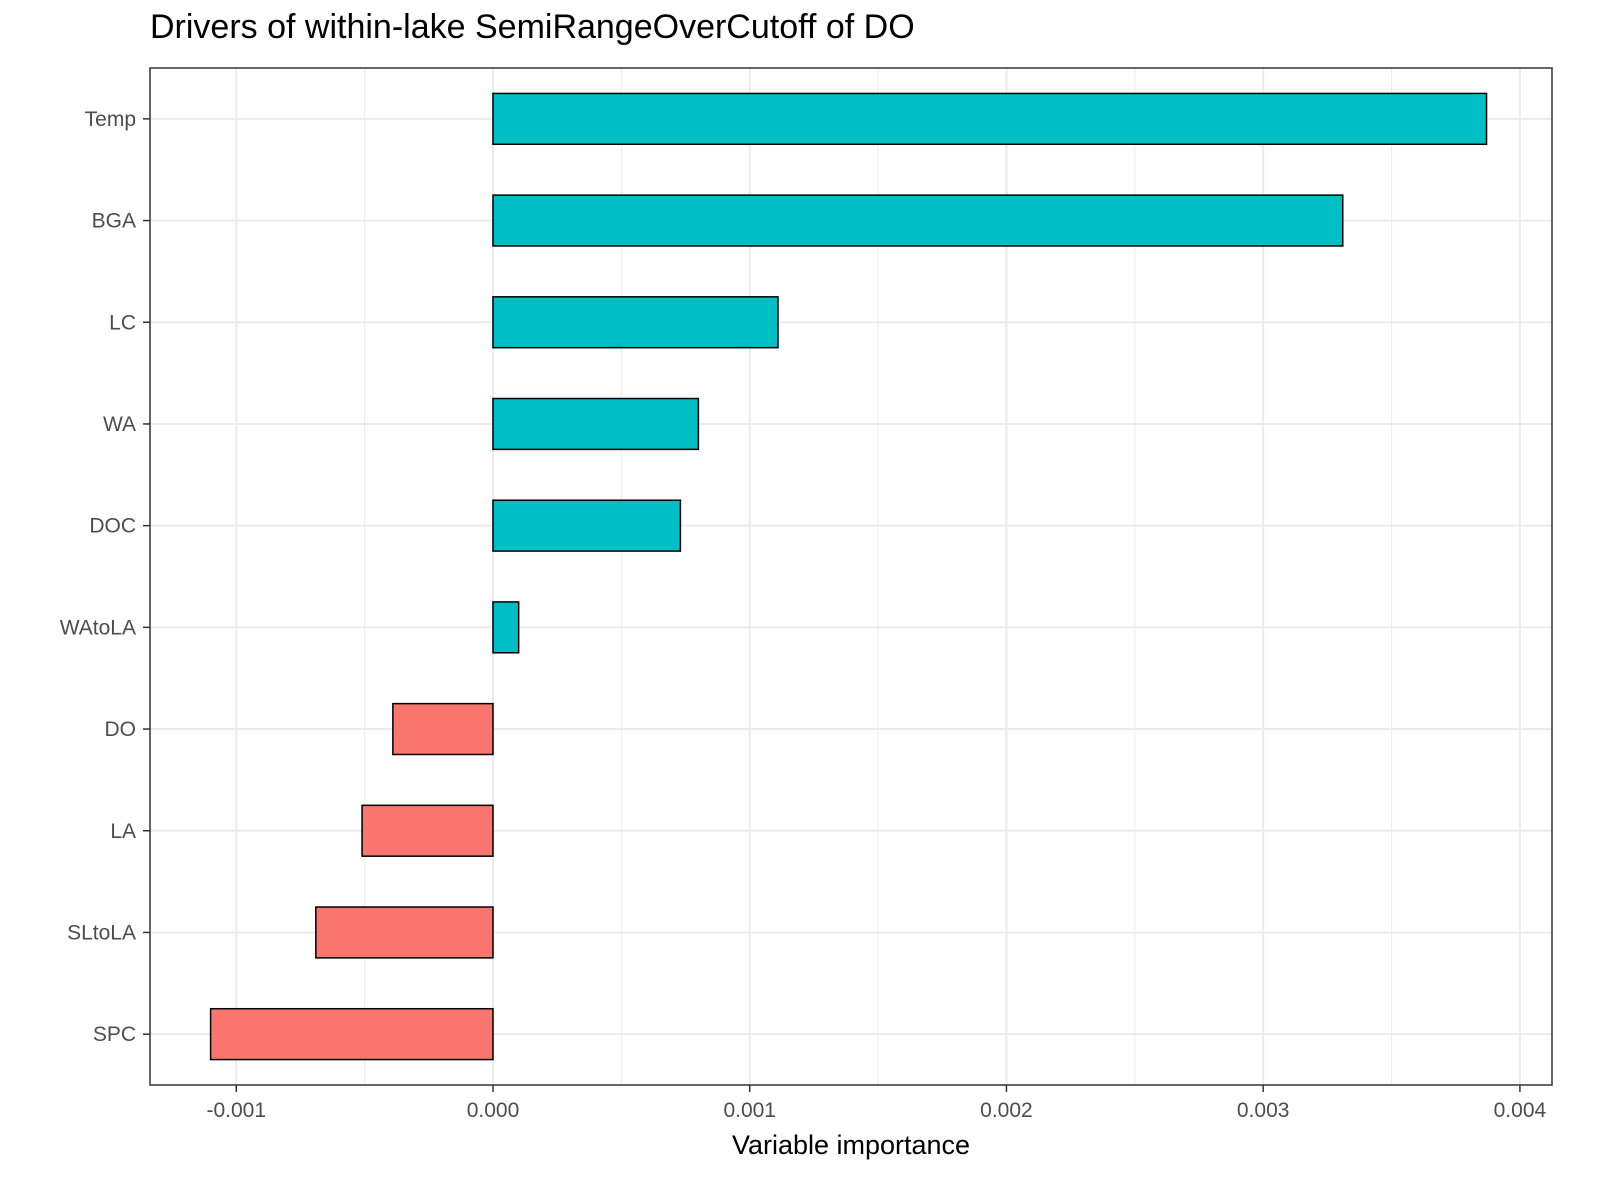 Image resolution: width=1600 pixels, height=1200 pixels. Describe the element at coordinates (506, 627) in the screenshot. I see `bar-watola` at that location.